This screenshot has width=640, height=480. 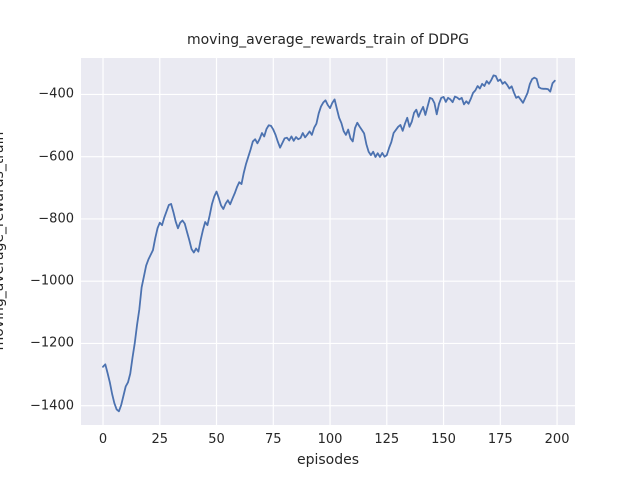 What do you see at coordinates (56, 157) in the screenshot?
I see `y-tick-label: −600` at bounding box center [56, 157].